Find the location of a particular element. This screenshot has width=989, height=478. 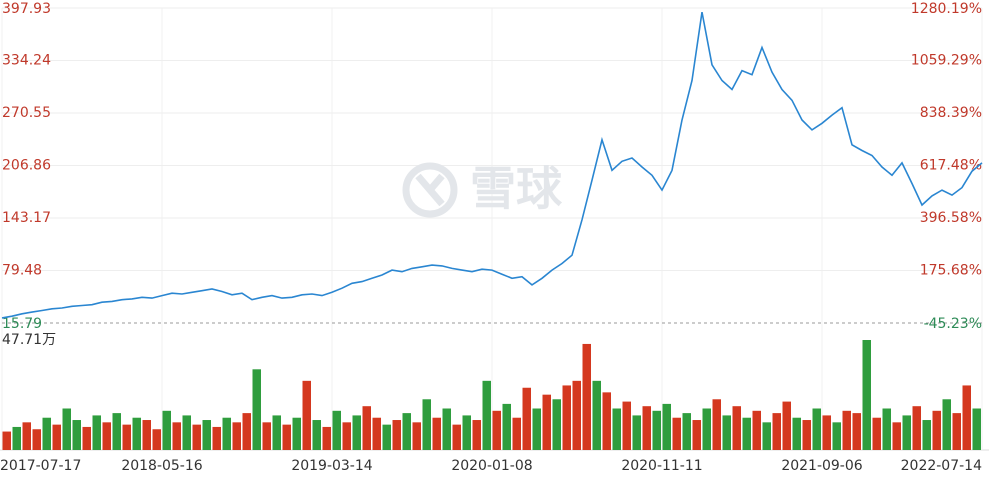

y-tick-label: 15.79 is located at coordinates (22, 324).